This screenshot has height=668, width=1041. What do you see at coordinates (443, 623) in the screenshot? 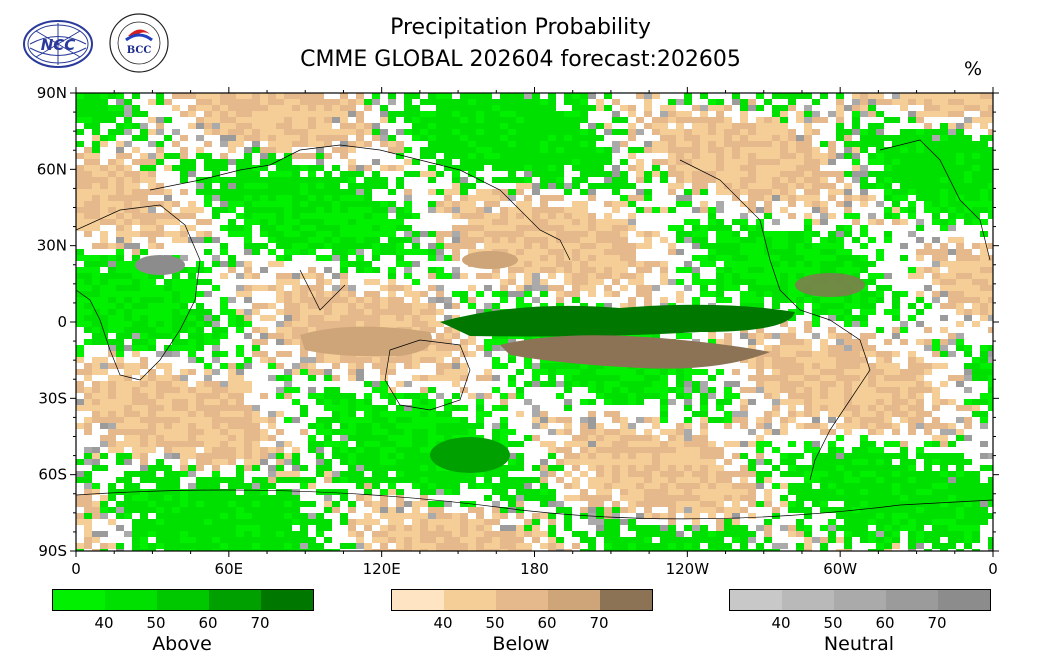
I see `colorbar-below-tick: 40` at bounding box center [443, 623].